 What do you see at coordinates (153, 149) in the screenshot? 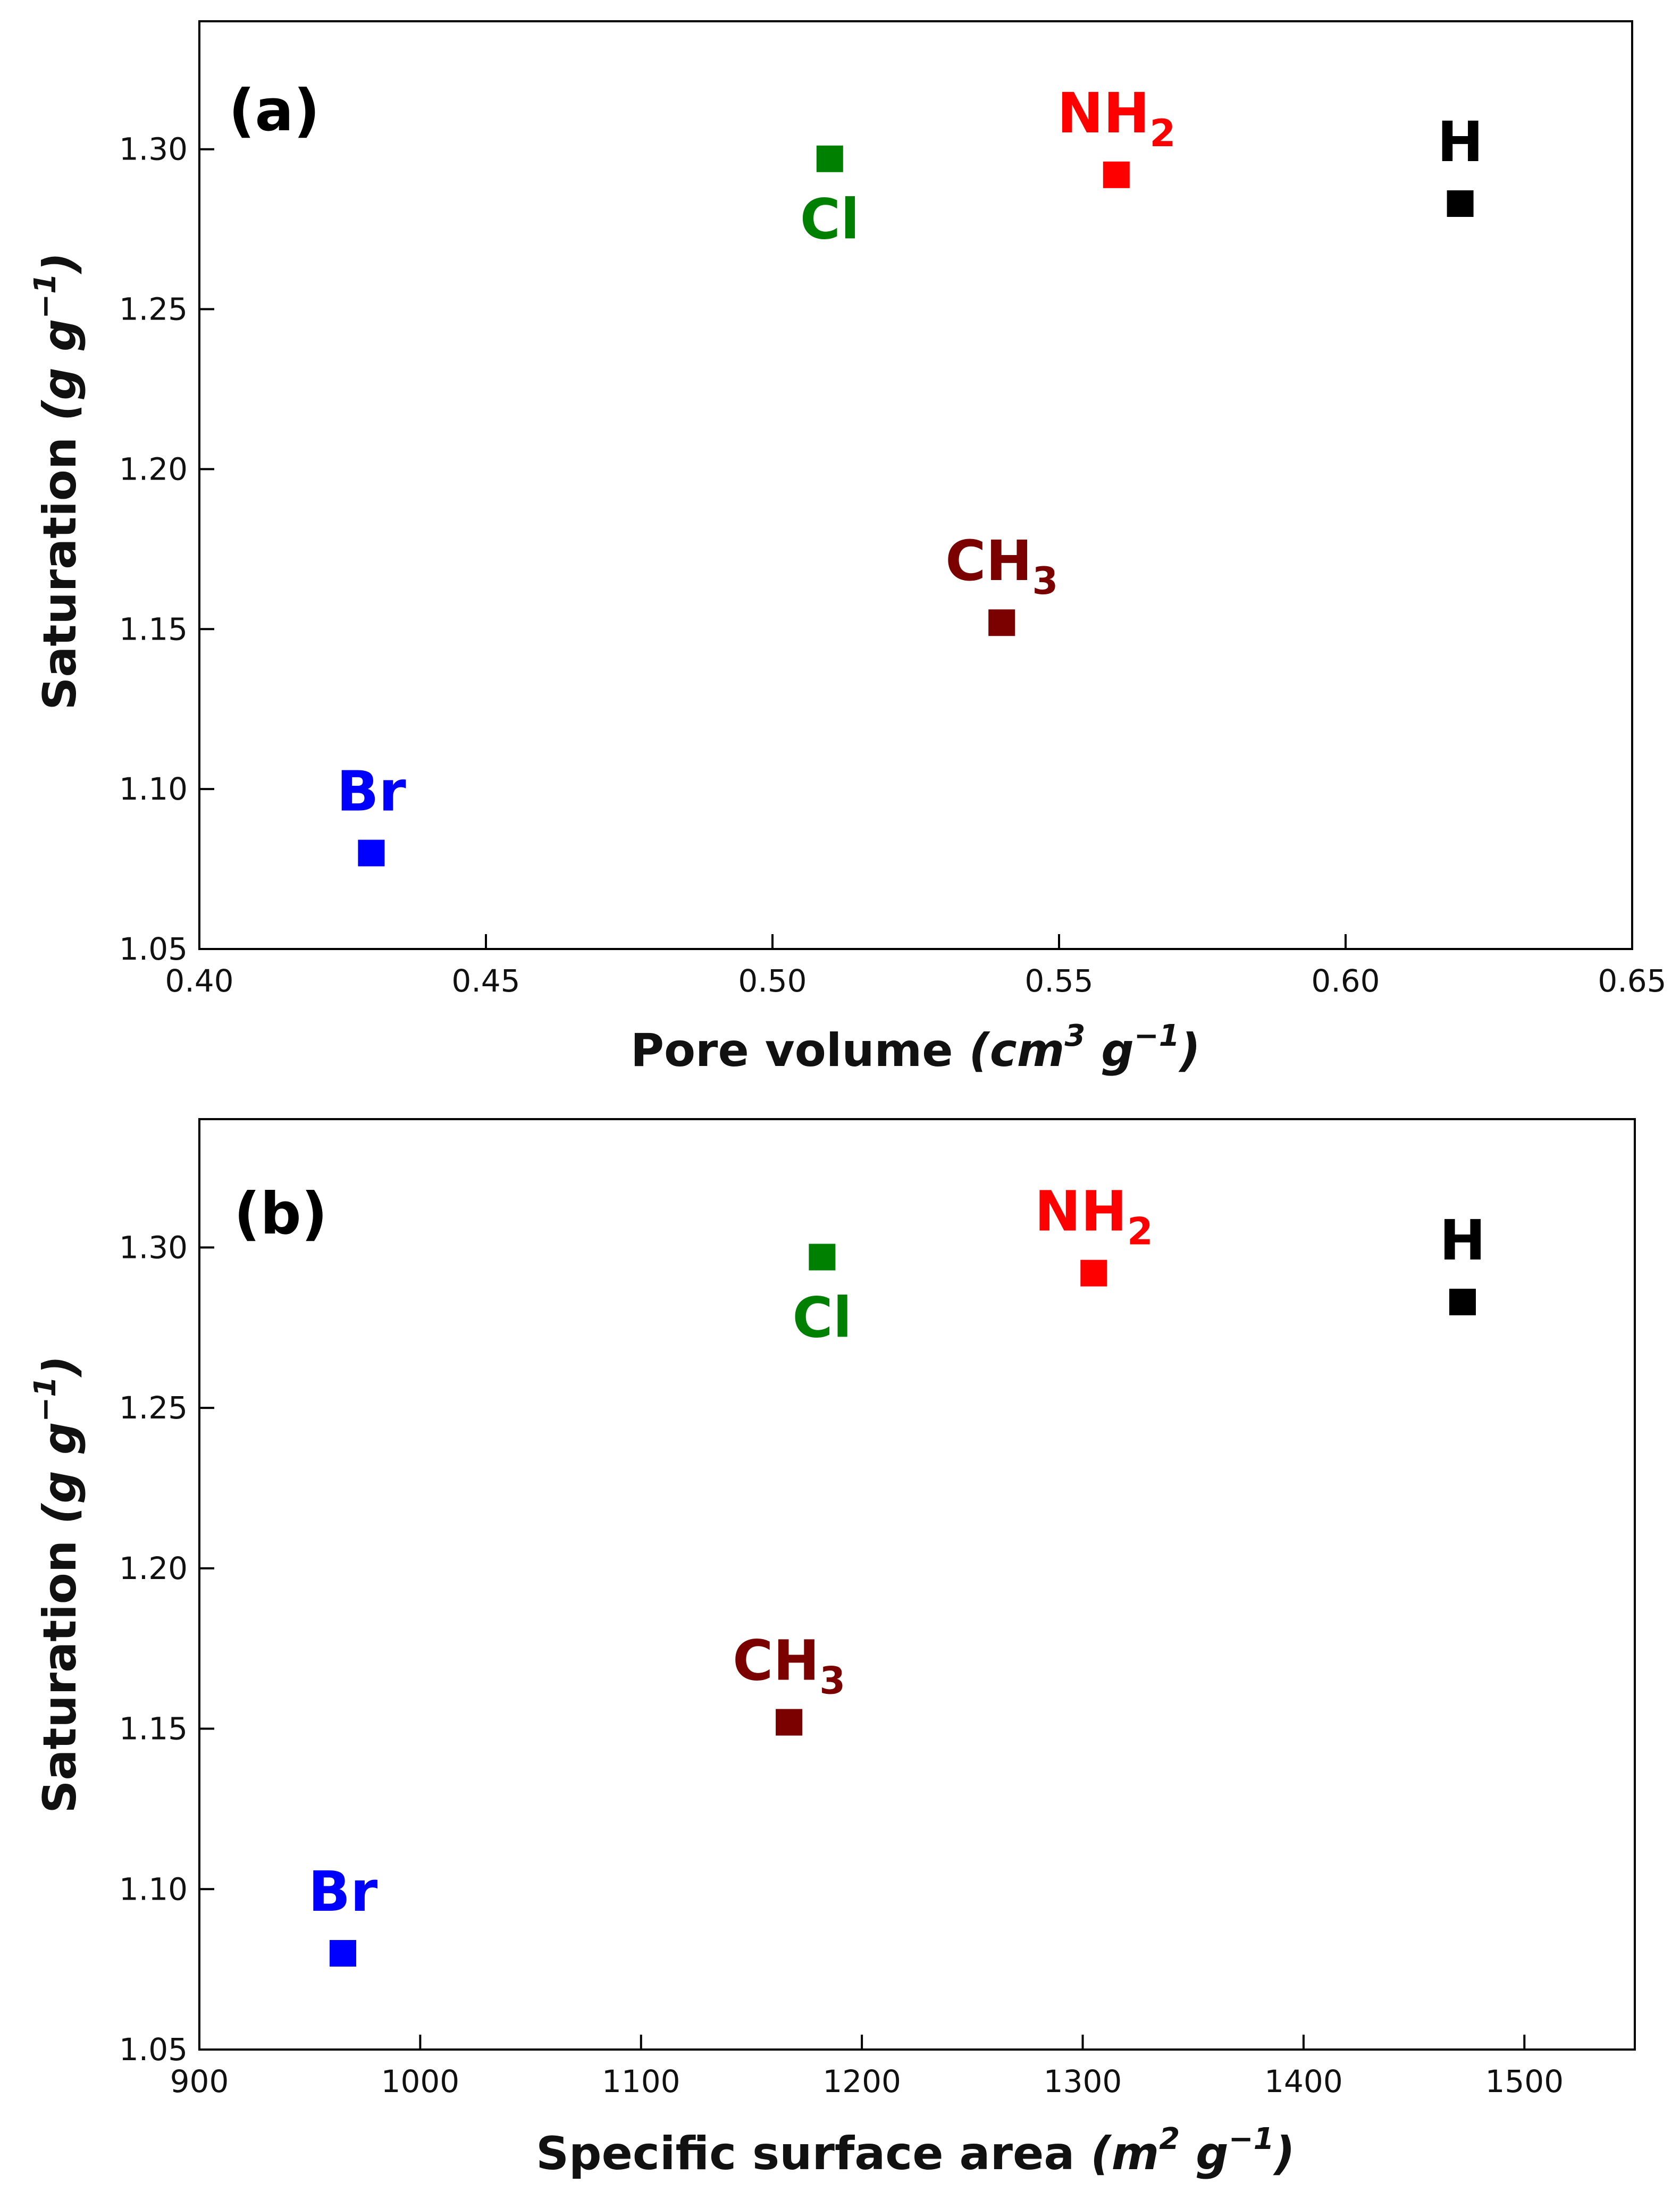
I see `panel-a-y-tick-label: 1.30` at bounding box center [153, 149].